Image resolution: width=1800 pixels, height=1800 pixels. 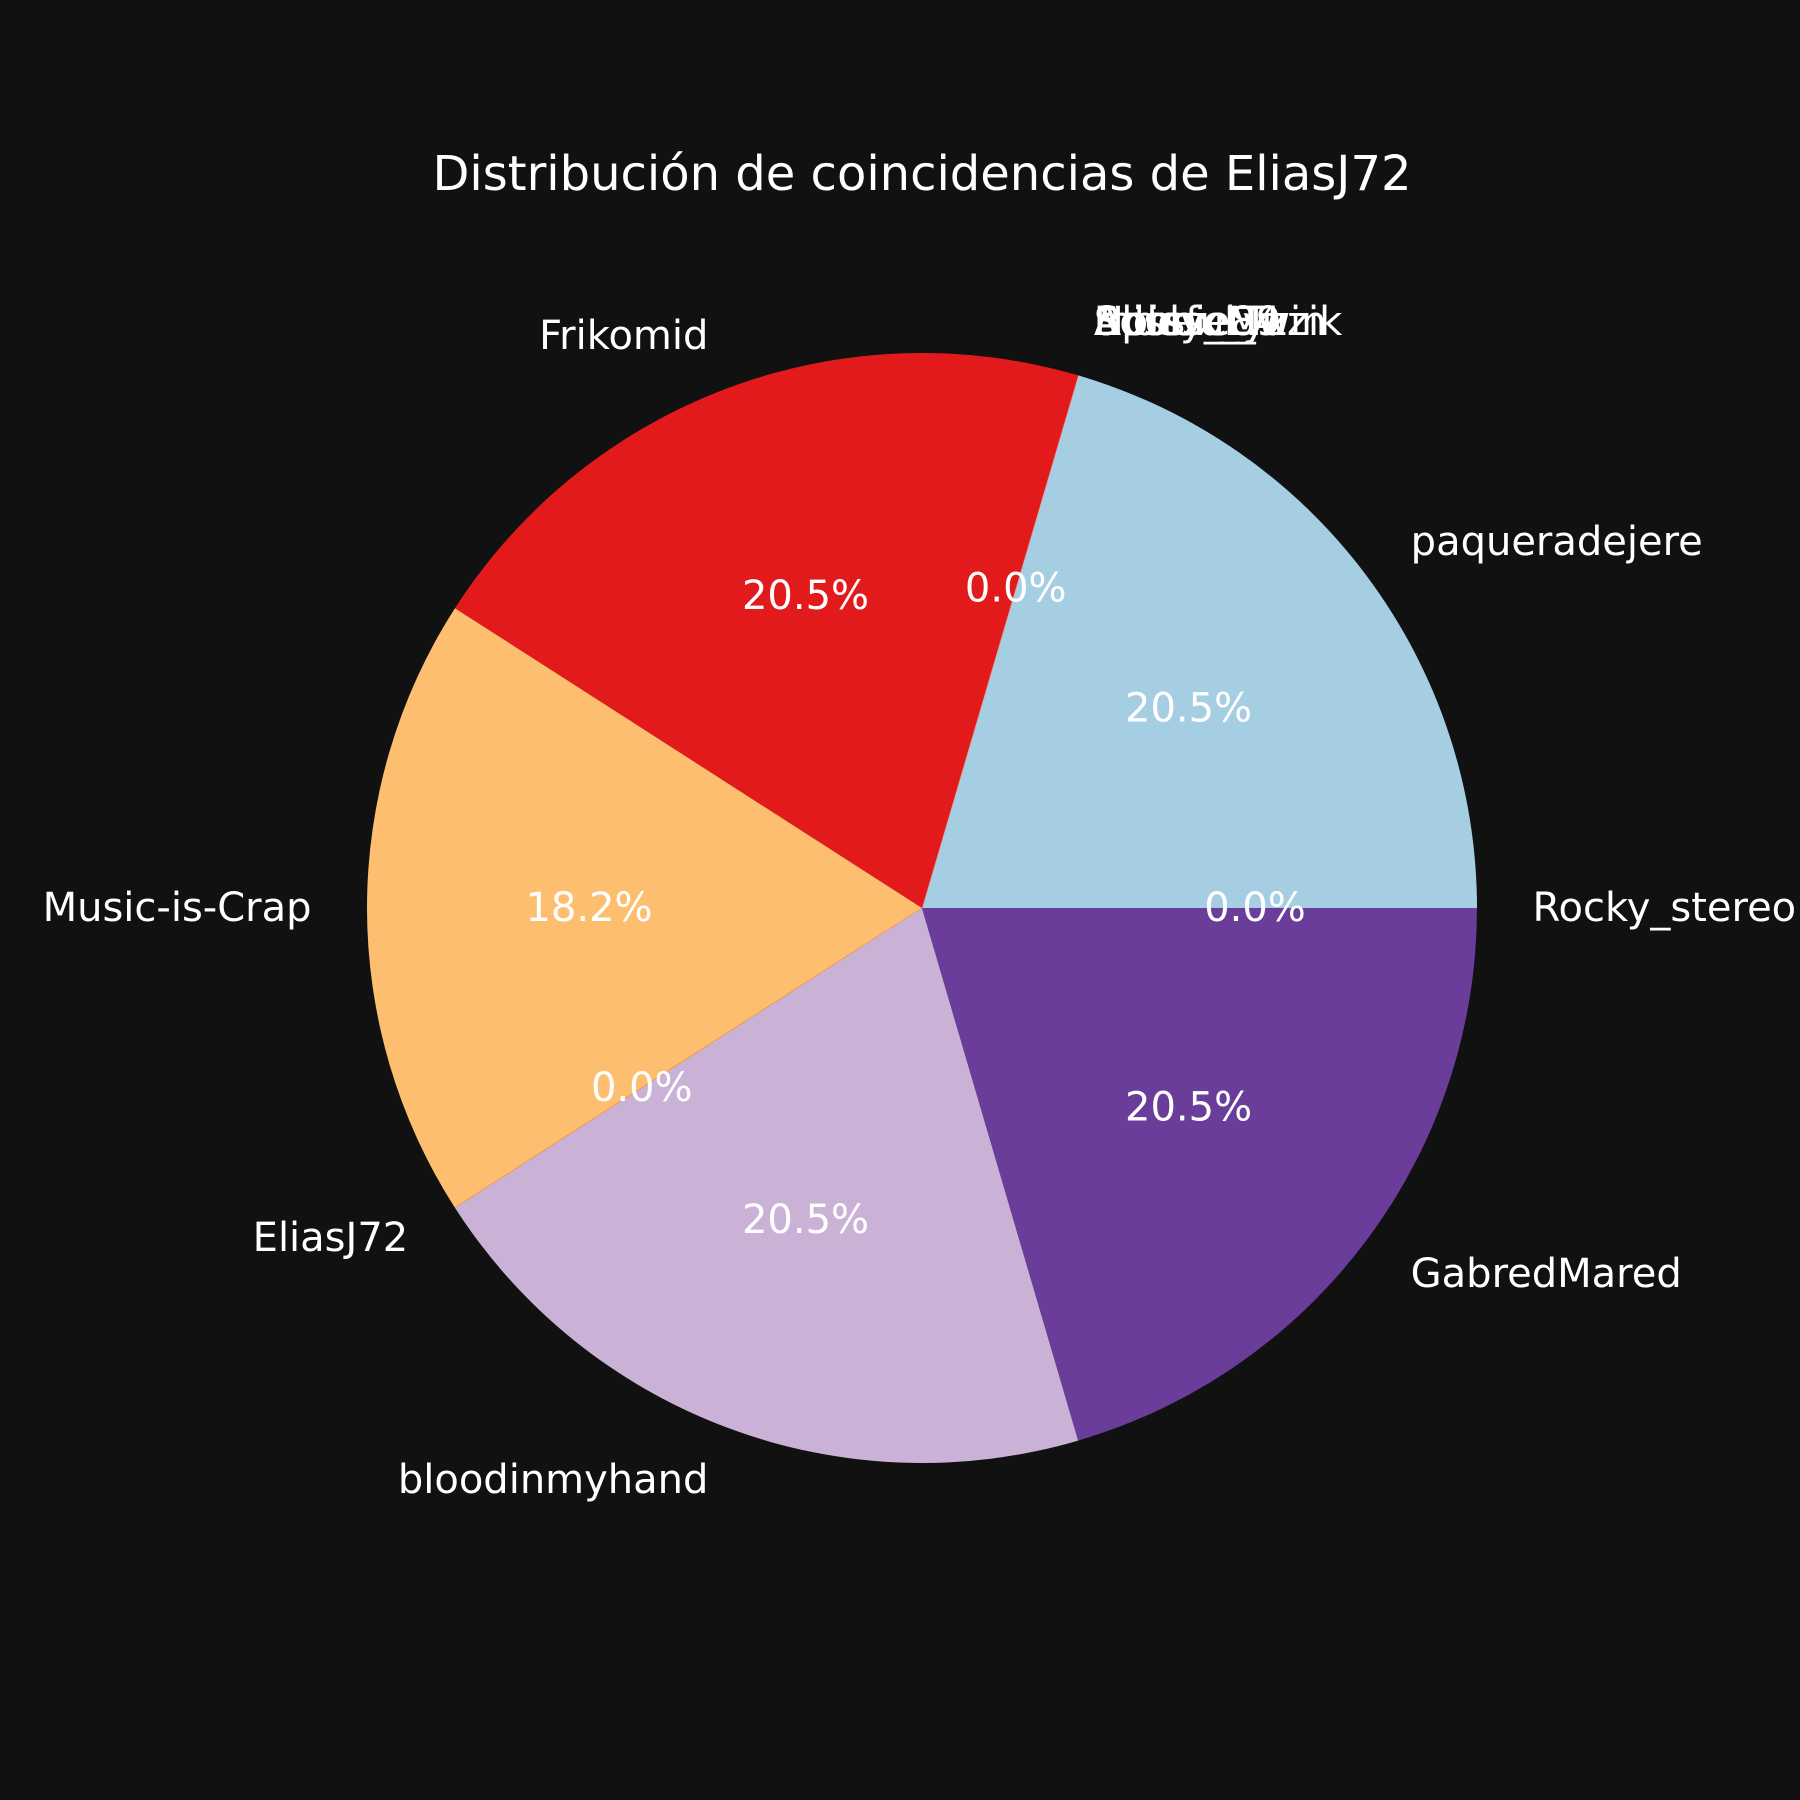 I want to click on pct-label-gabredmared: 20.5%, so click(x=1188, y=1108).